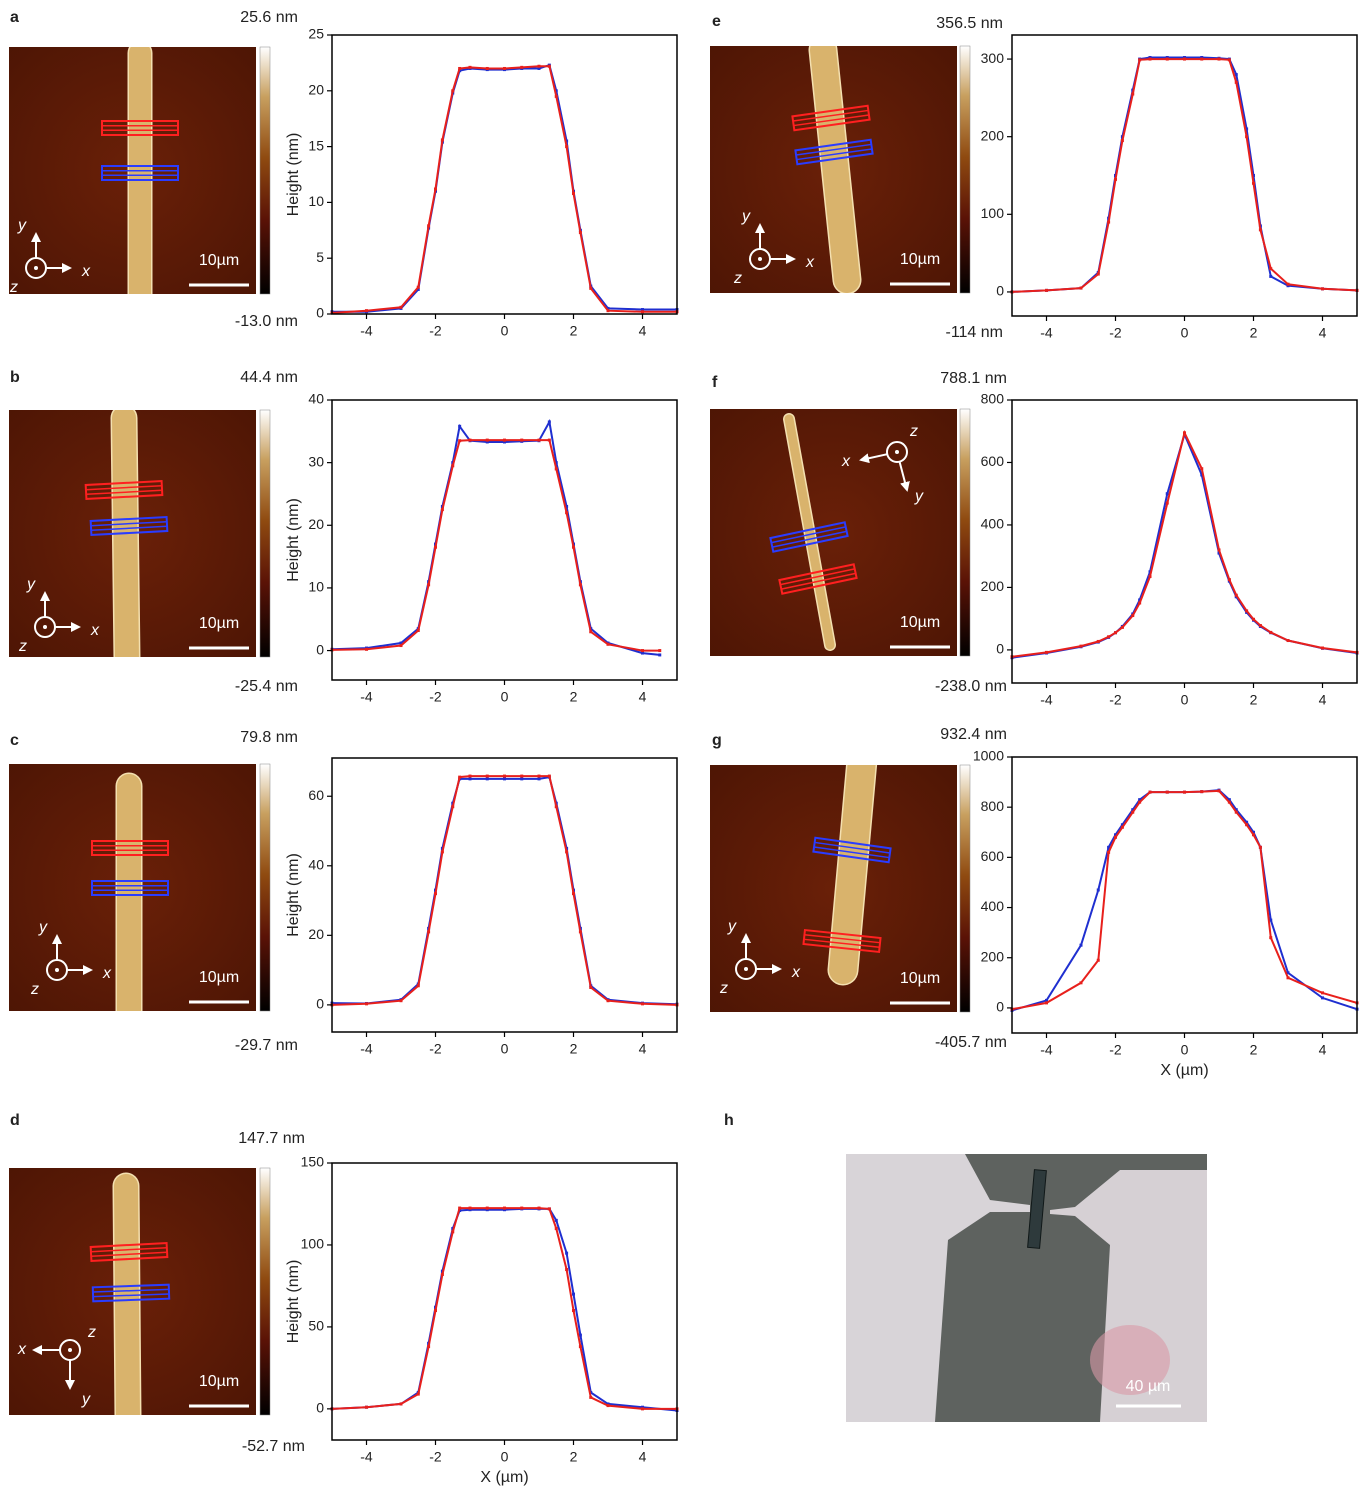 This screenshot has height=1486, width=1366. What do you see at coordinates (320, 257) in the screenshot?
I see `y-tick-label: 5` at bounding box center [320, 257].